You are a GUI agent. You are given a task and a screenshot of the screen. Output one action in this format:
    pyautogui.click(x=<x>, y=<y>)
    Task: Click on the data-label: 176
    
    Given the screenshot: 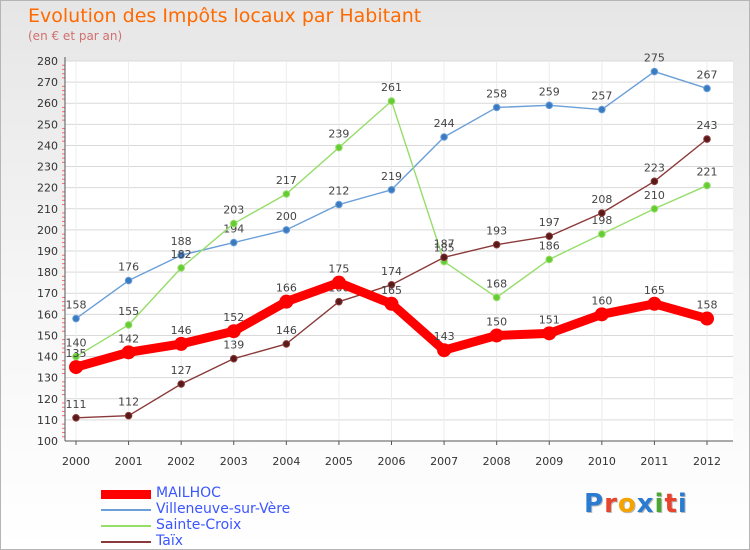 What is the action you would take?
    pyautogui.click(x=128, y=267)
    